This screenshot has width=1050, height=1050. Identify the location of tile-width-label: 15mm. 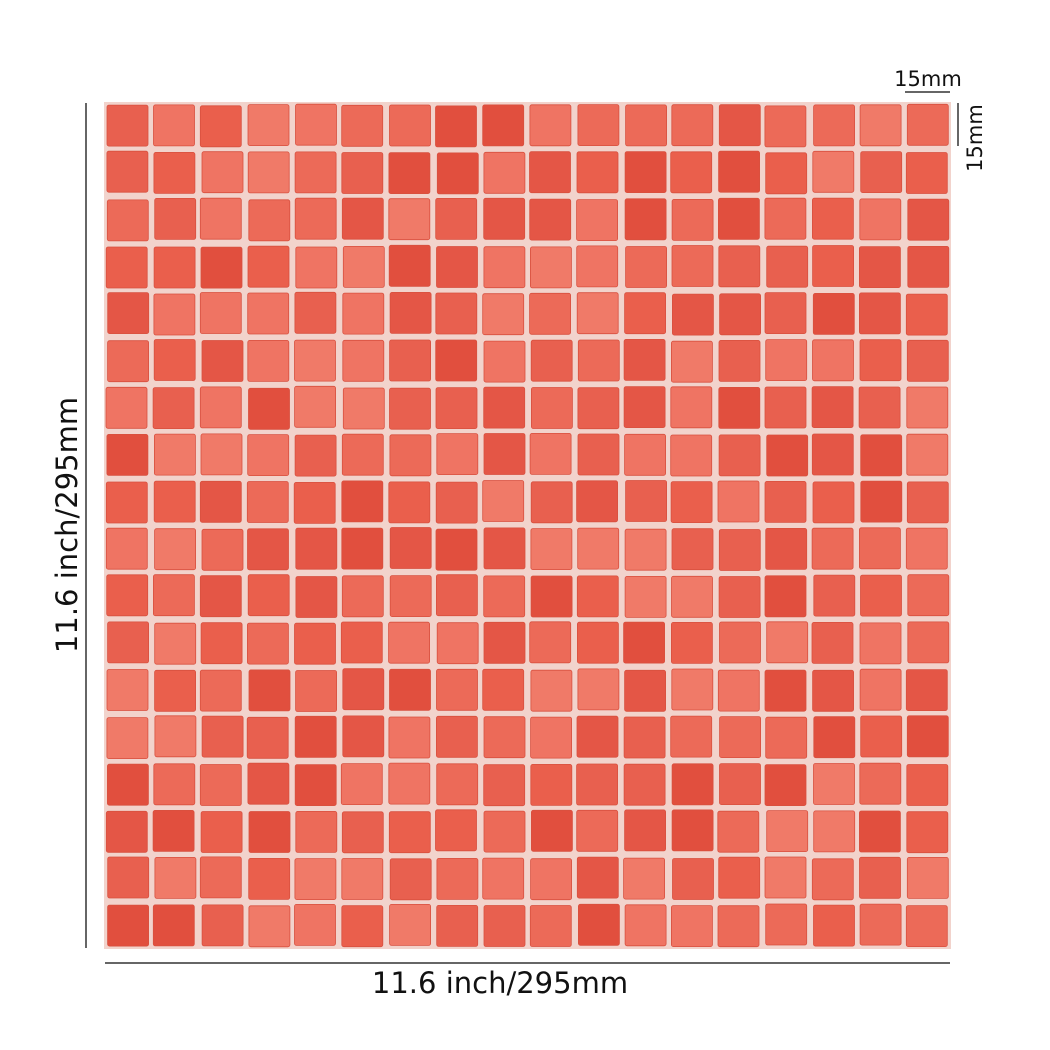
(928, 79).